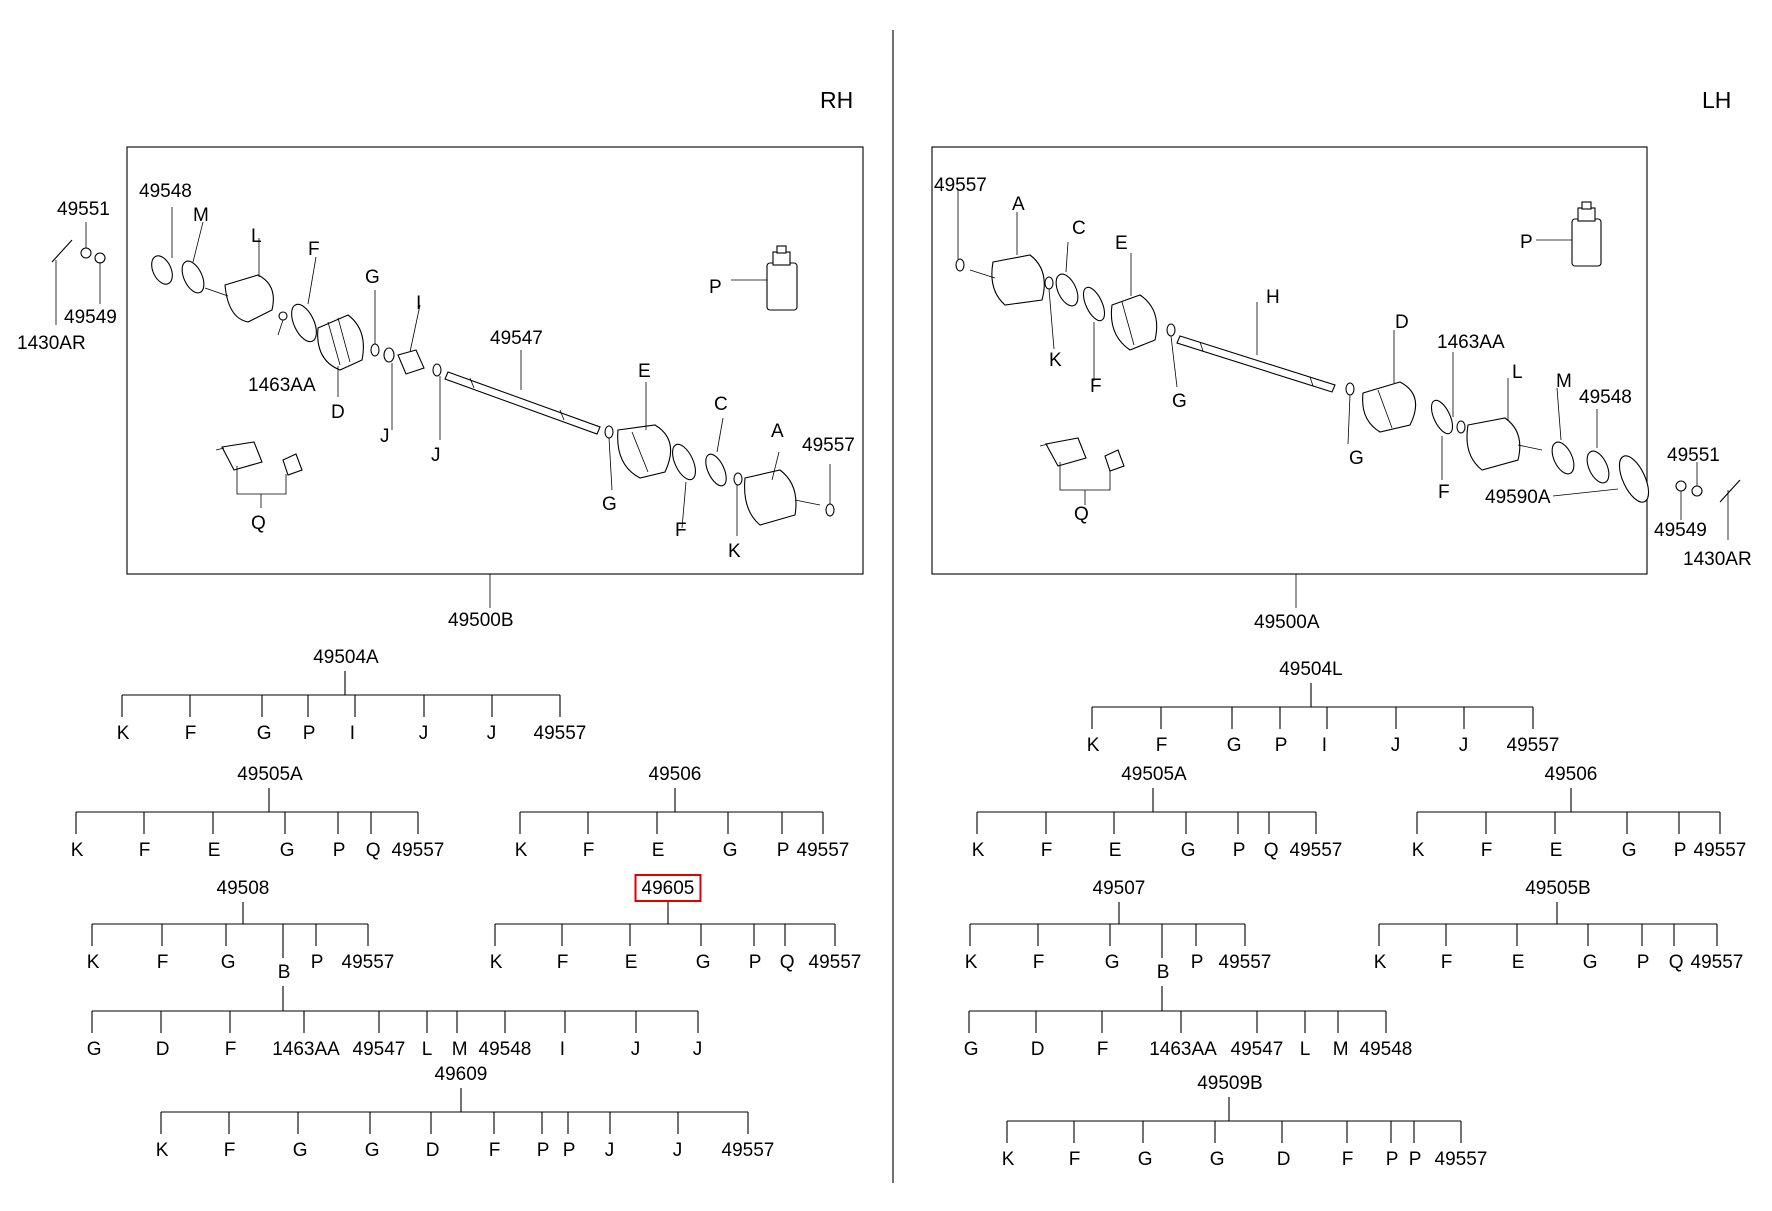 The width and height of the screenshot is (1772, 1211). What do you see at coordinates (165, 191) in the screenshot?
I see `rh-callout: 49548` at bounding box center [165, 191].